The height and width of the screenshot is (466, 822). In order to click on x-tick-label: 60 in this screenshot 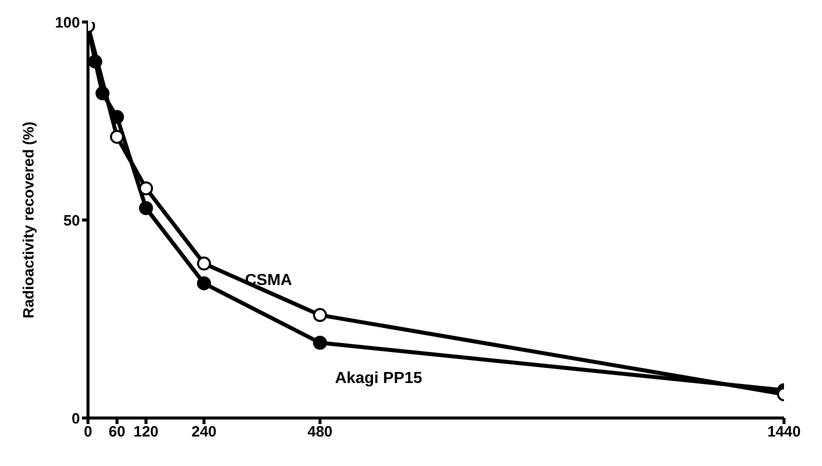, I will do `click(117, 432)`.